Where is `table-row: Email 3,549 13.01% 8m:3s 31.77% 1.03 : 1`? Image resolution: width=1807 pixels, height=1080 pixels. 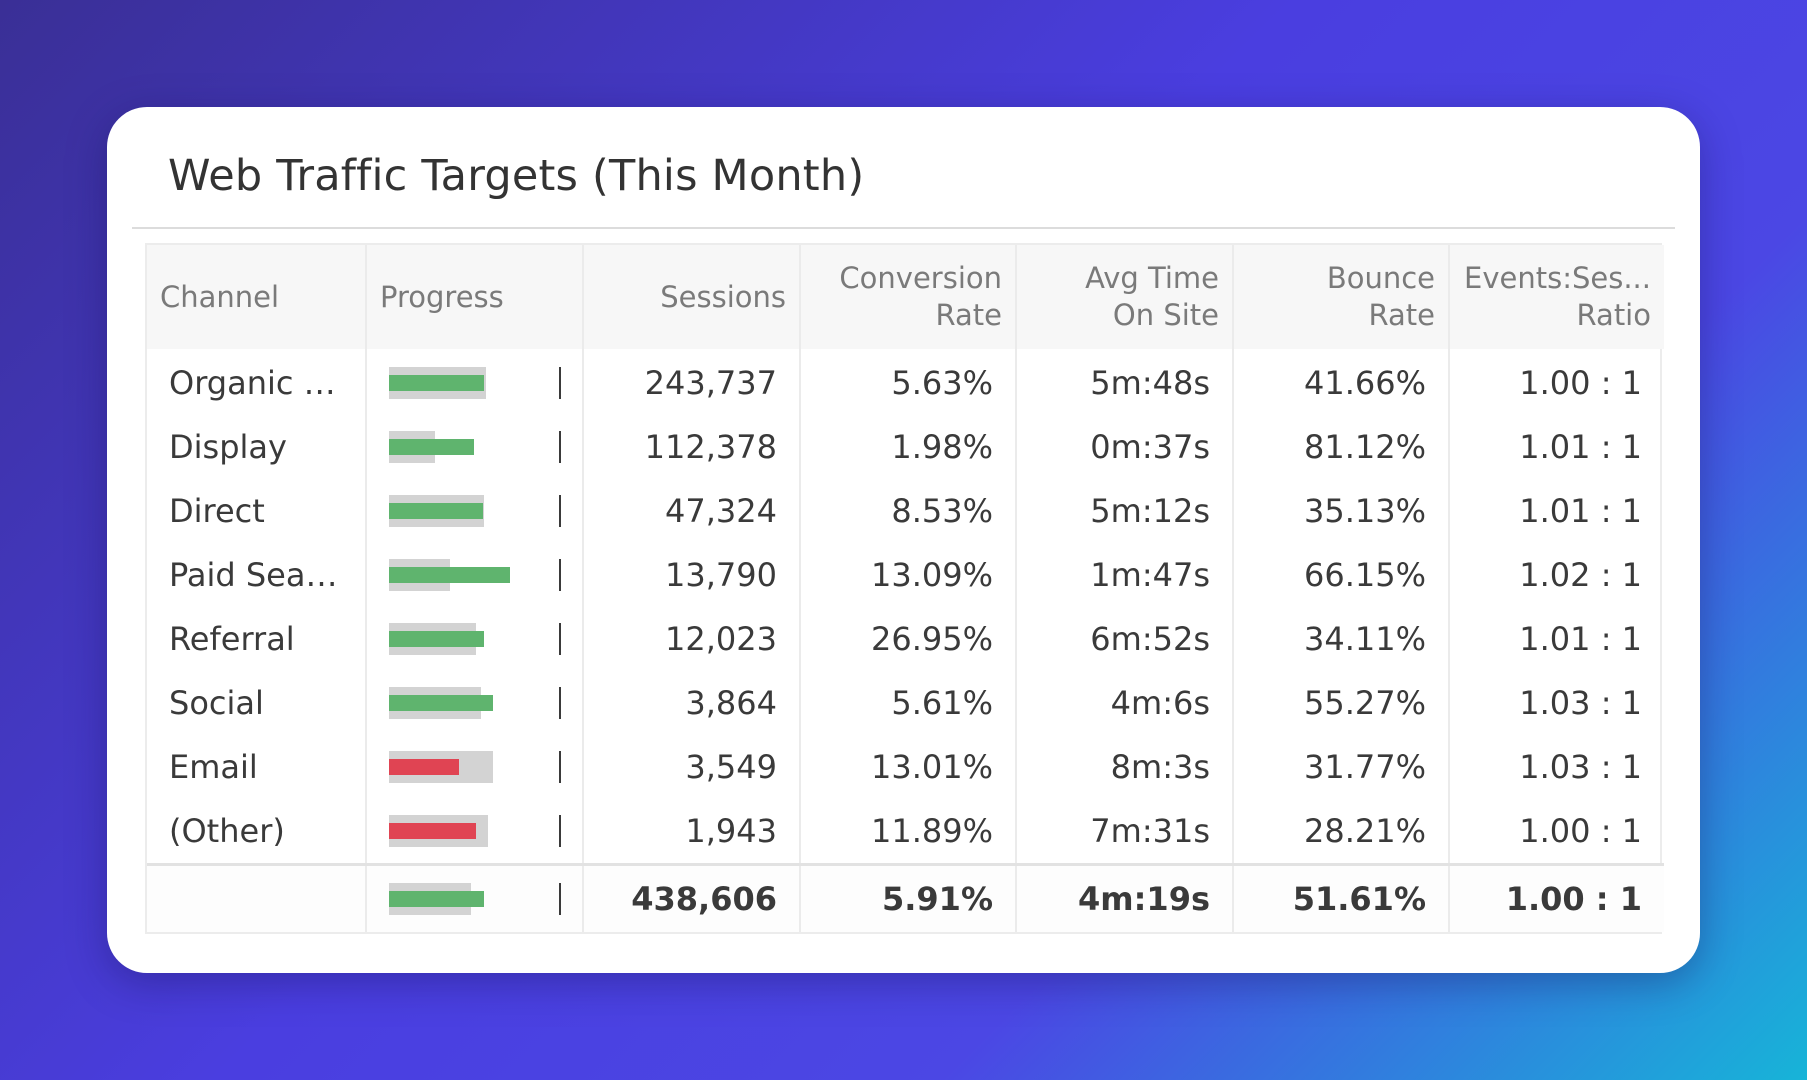
table-row: Email 3,549 13.01% 8m:3s 31.77% 1.03 : 1 is located at coordinates (905, 767).